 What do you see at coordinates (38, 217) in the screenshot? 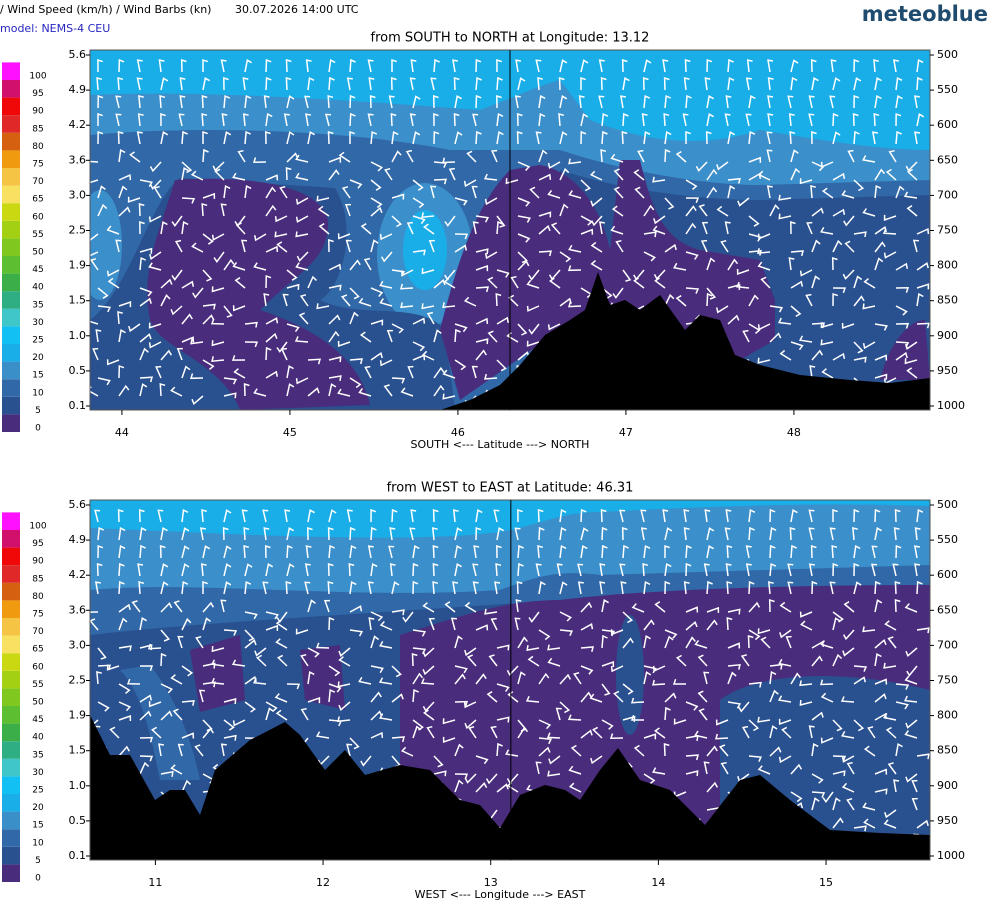
I see `colorbar-label: 60` at bounding box center [38, 217].